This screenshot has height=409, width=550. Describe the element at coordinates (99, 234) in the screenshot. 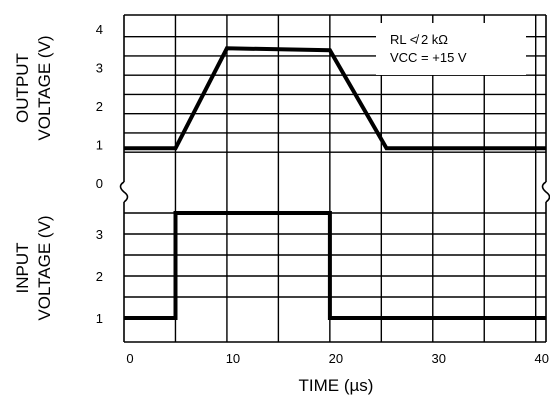

I see `input-ytick-label: 3` at that location.